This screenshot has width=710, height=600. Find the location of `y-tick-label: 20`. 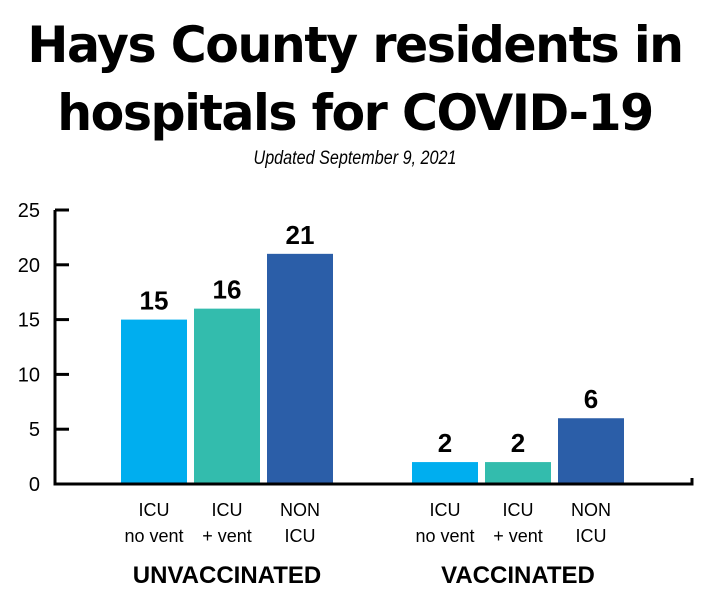

y-tick-label: 20 is located at coordinates (29, 266).